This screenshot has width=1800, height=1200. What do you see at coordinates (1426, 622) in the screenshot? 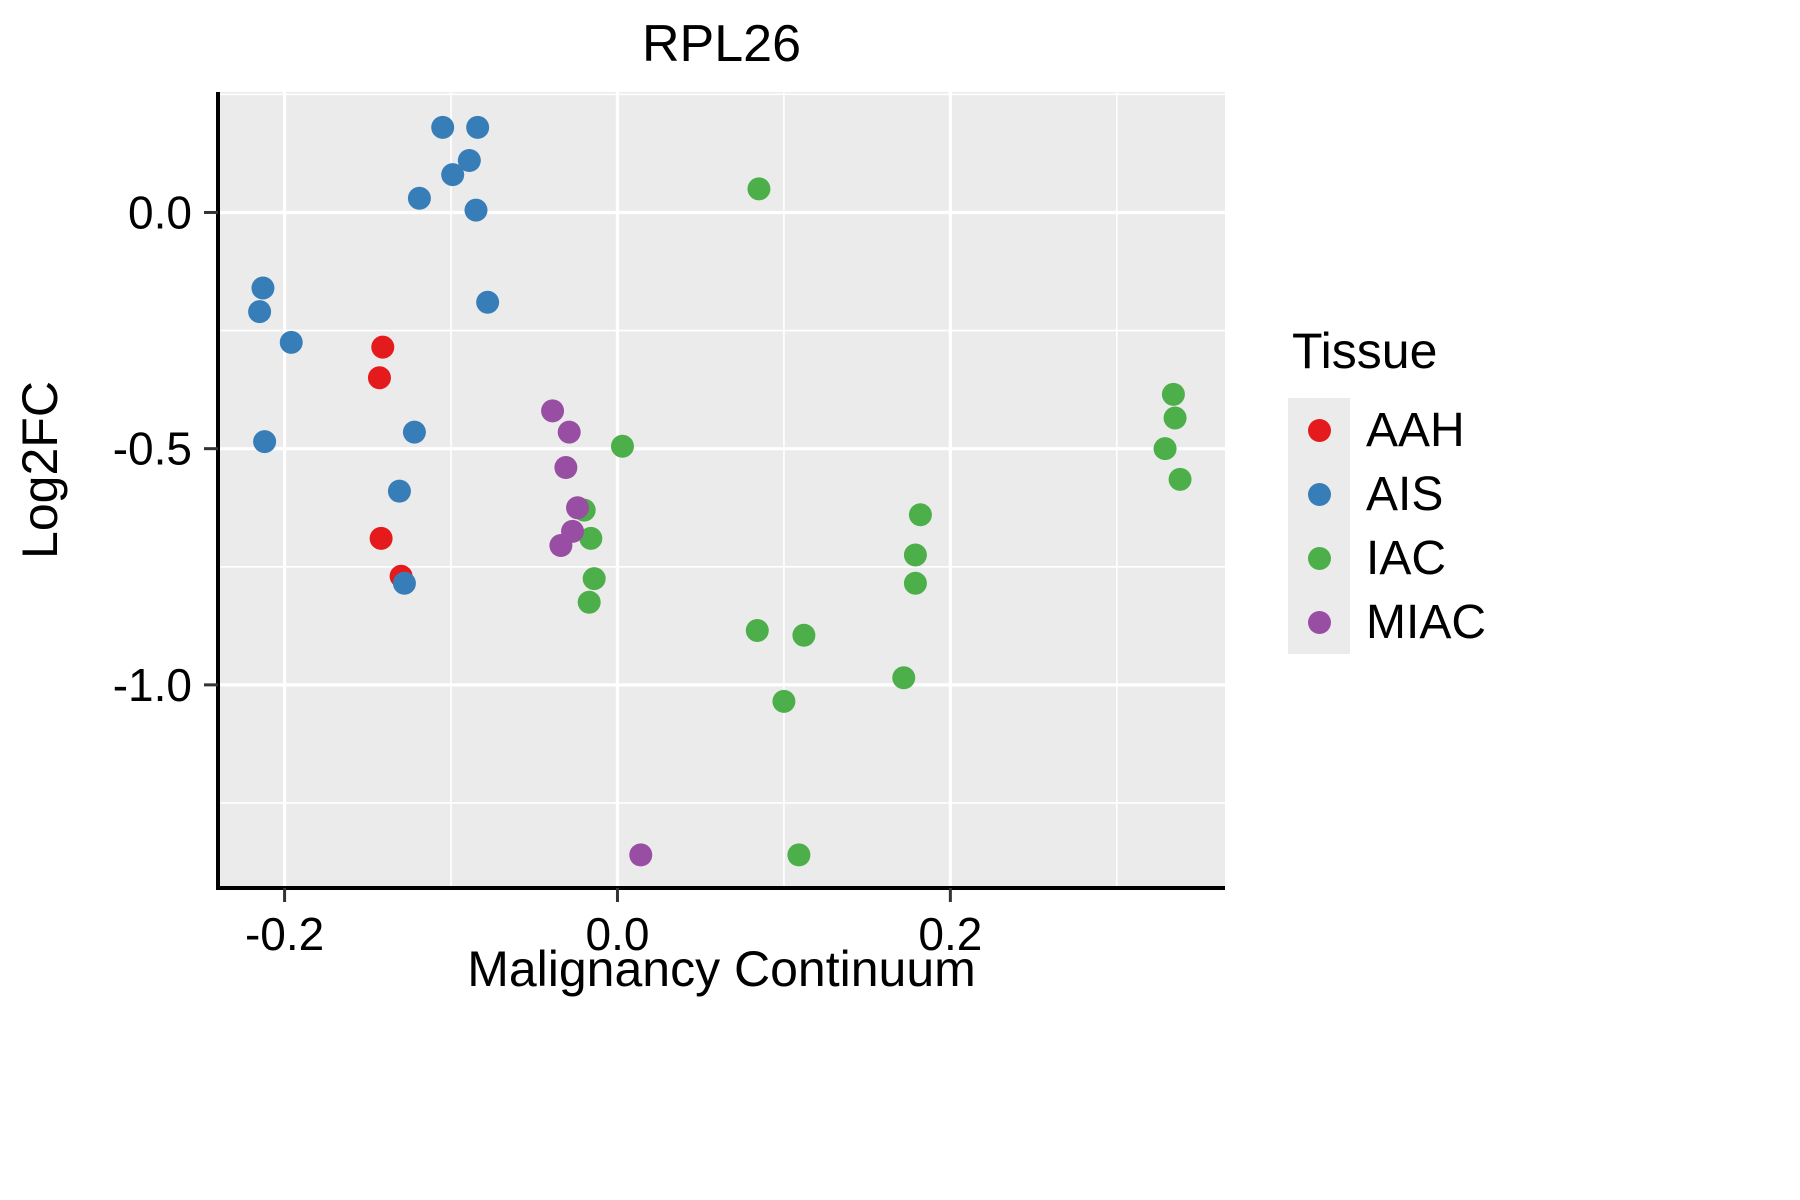
I see `legend-label: MIAC` at bounding box center [1426, 622].